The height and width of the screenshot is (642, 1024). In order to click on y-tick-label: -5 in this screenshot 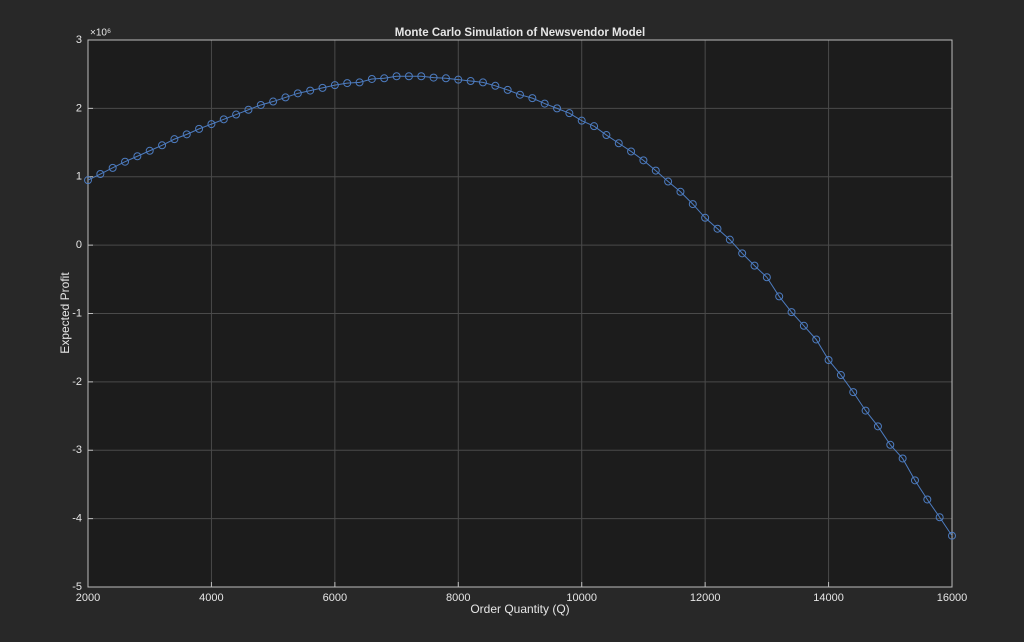, I will do `click(77, 587)`.